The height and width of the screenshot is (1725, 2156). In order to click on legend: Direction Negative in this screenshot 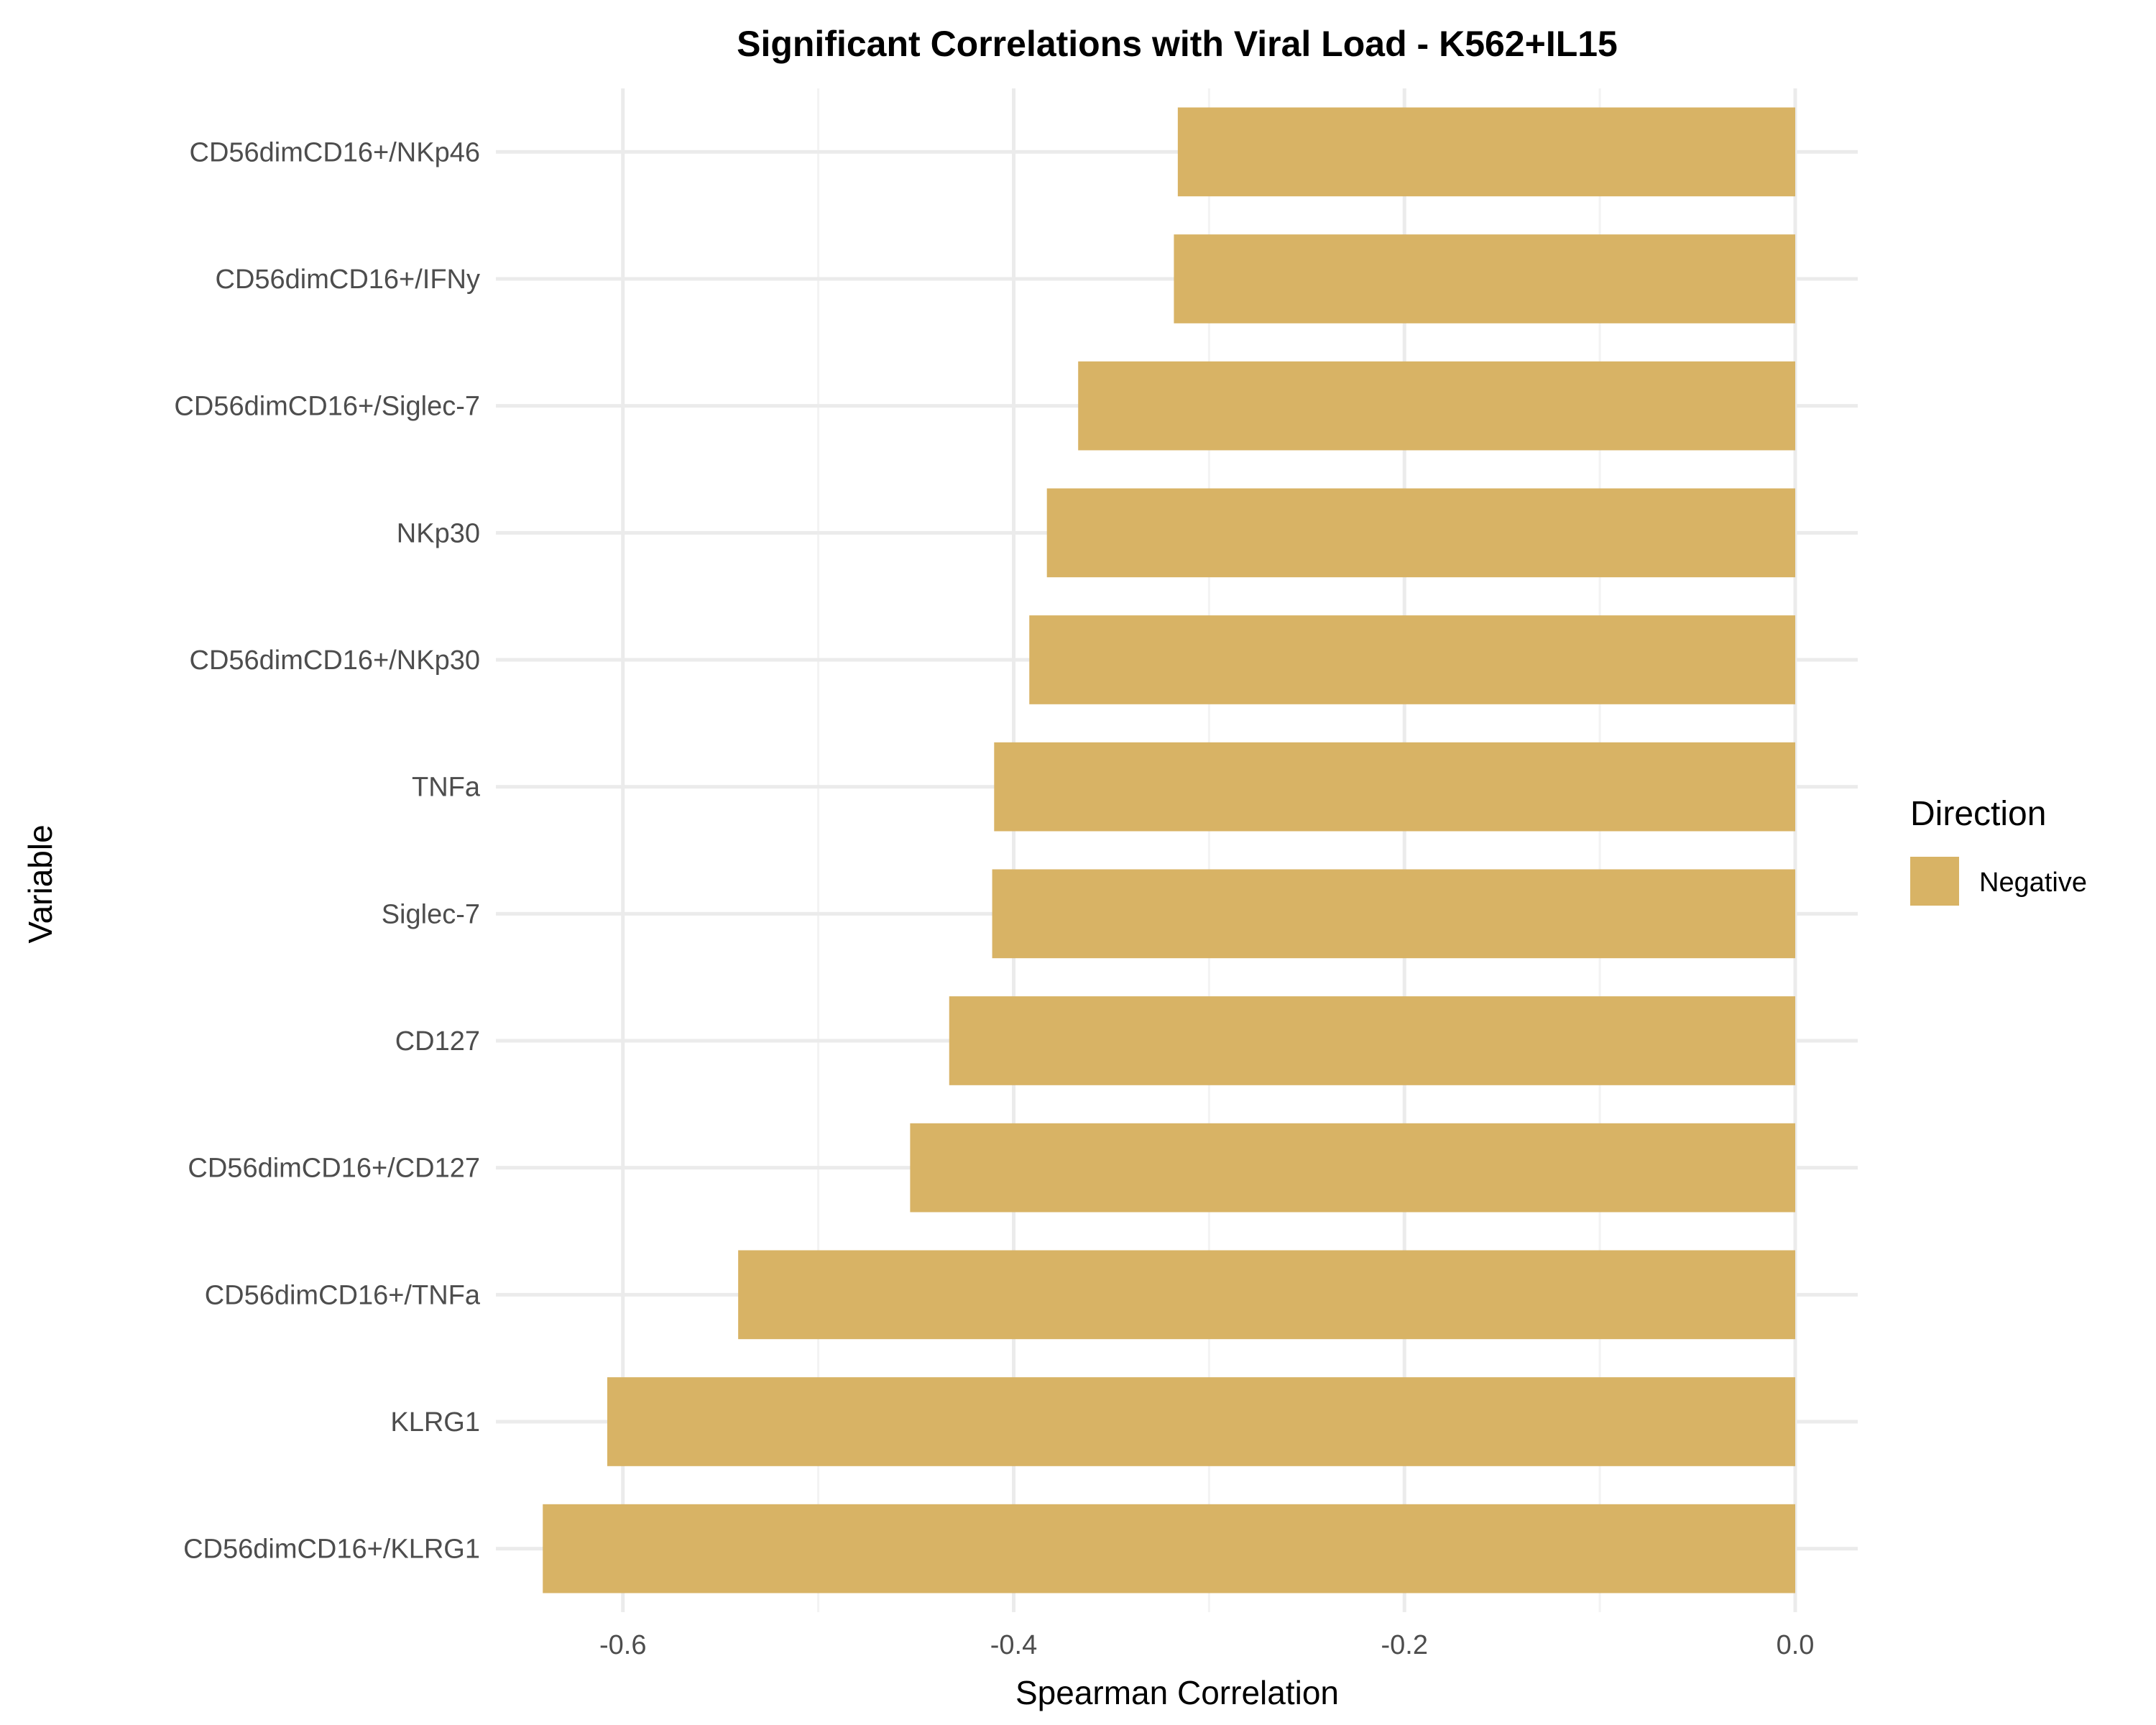, I will do `click(1998, 850)`.